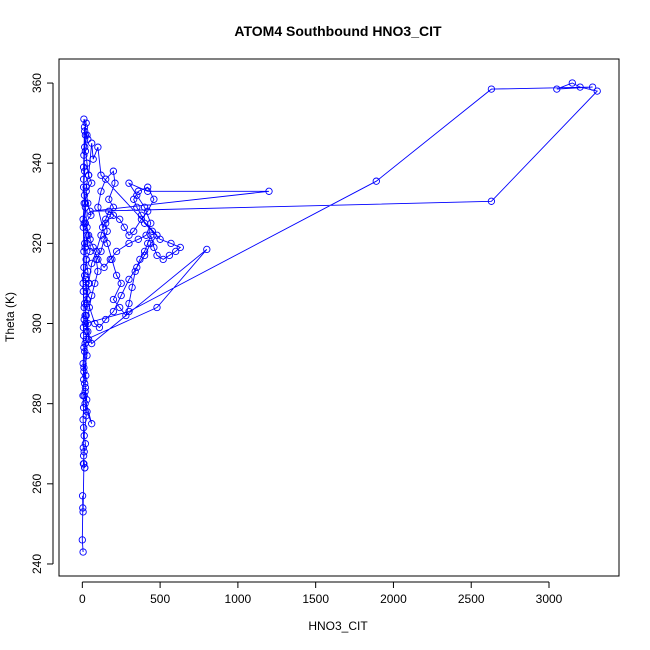 Image resolution: width=650 pixels, height=650 pixels. What do you see at coordinates (160, 599) in the screenshot?
I see `x-tick-label: 500` at bounding box center [160, 599].